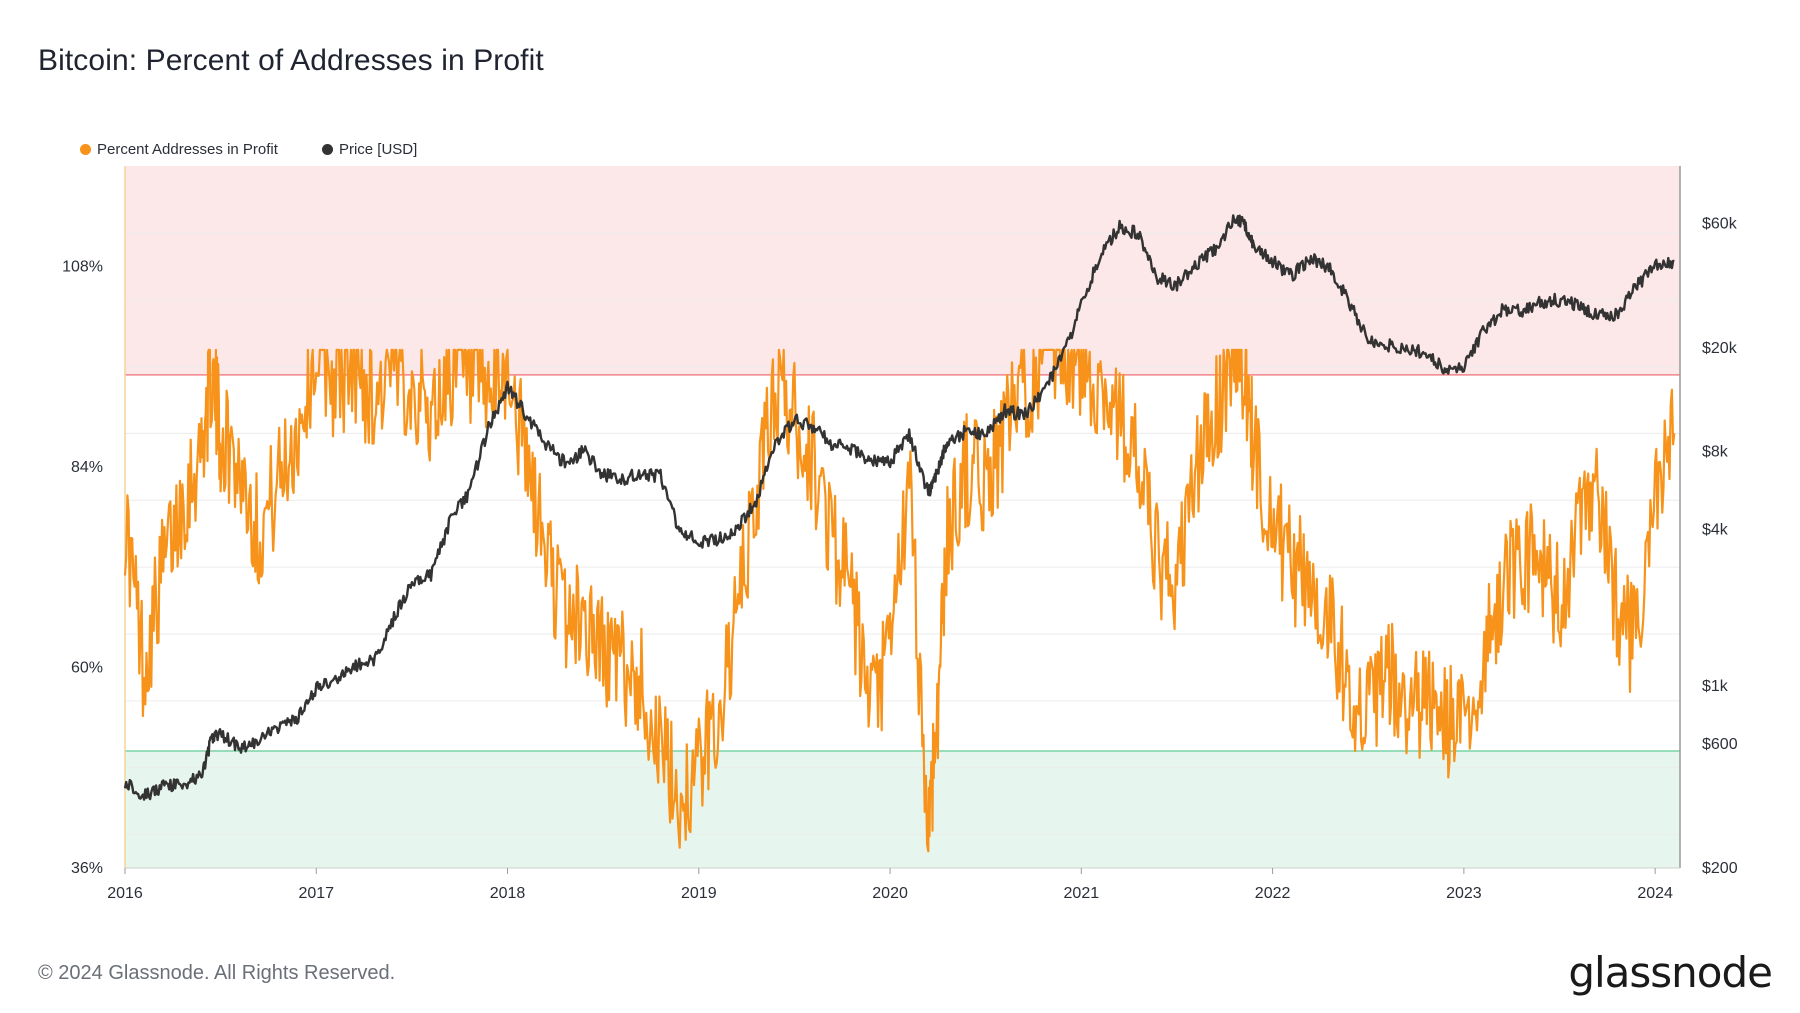  What do you see at coordinates (890, 893) in the screenshot?
I see `x-tick-label: 2020` at bounding box center [890, 893].